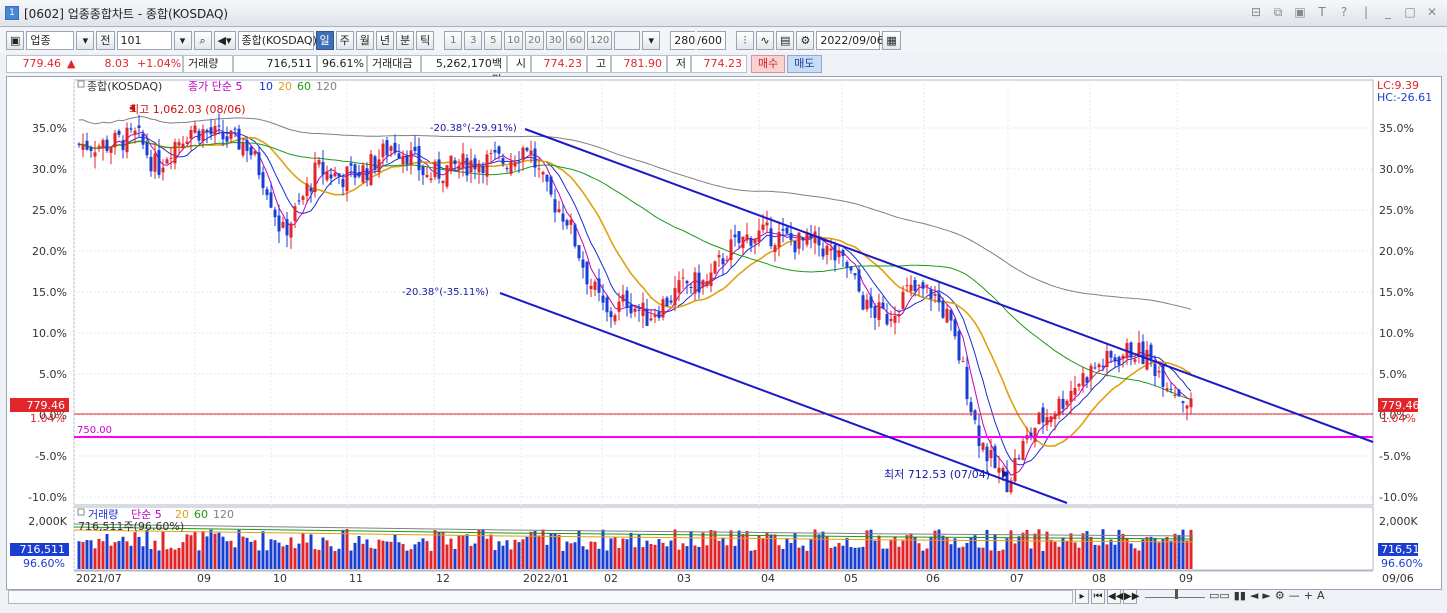 This screenshot has height=613, width=1447. I want to click on interval-1: 1, so click(453, 40).